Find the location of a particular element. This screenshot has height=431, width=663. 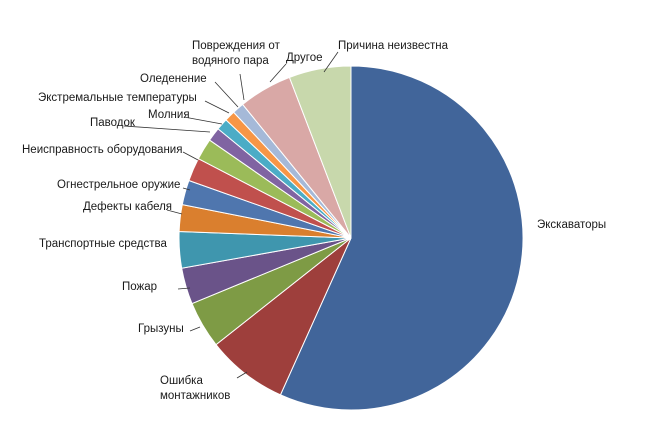

slice-label: Ошибка монтажников is located at coordinates (195, 388).